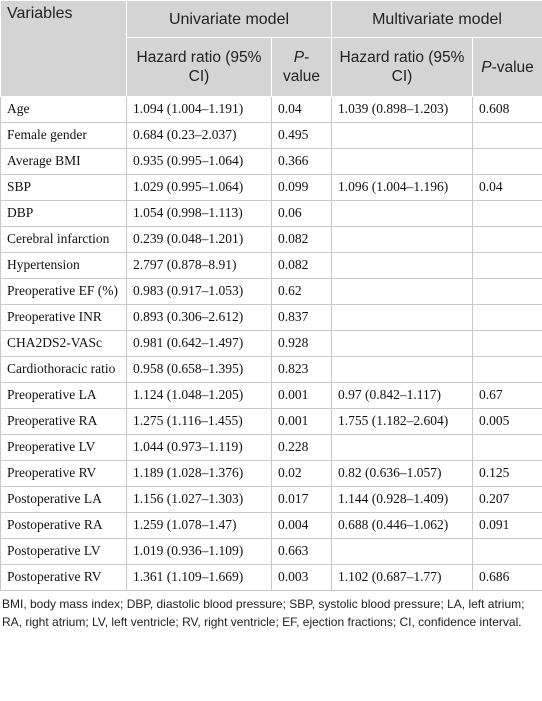 The image size is (542, 701). Describe the element at coordinates (63, 161) in the screenshot. I see `variable-cell: Average BMI` at that location.